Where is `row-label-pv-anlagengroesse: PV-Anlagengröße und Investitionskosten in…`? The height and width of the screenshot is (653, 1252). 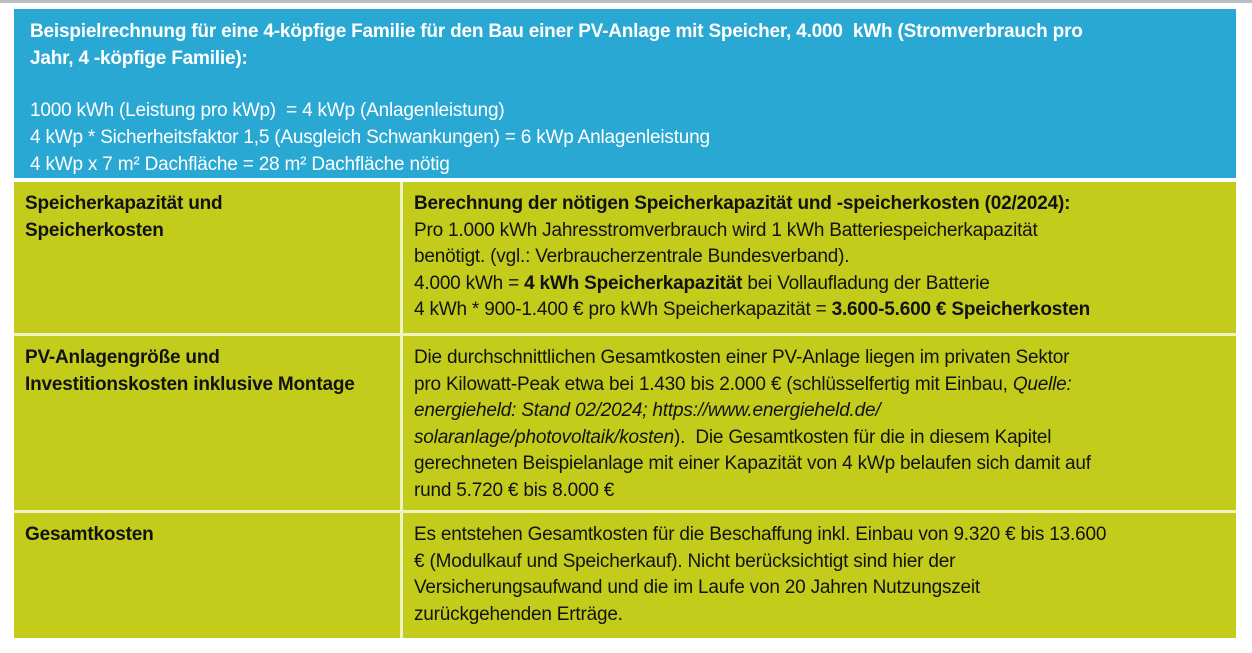
row-label-pv-anlagengroesse: PV-Anlagengröße und Investitionskosten in… is located at coordinates (207, 423).